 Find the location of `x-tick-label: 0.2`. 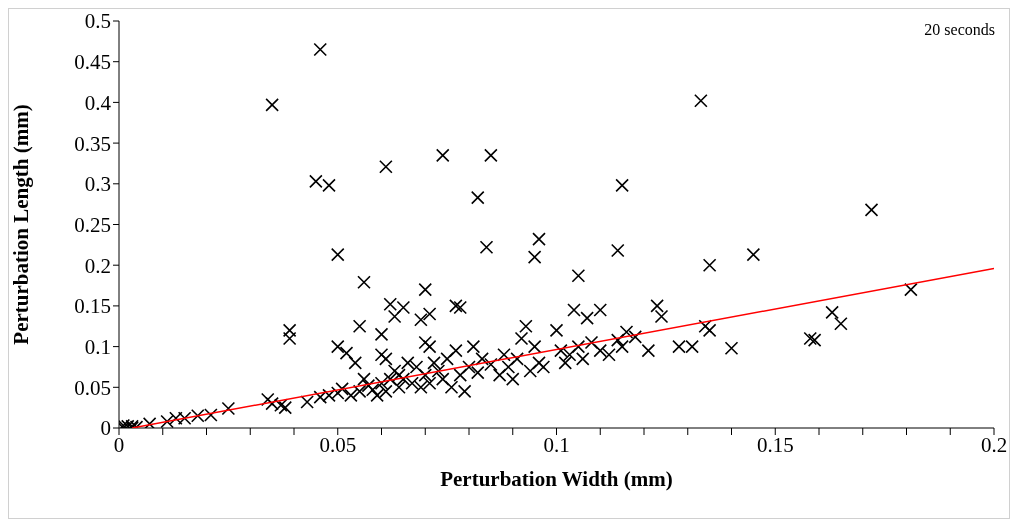

x-tick-label: 0.2 is located at coordinates (994, 444).